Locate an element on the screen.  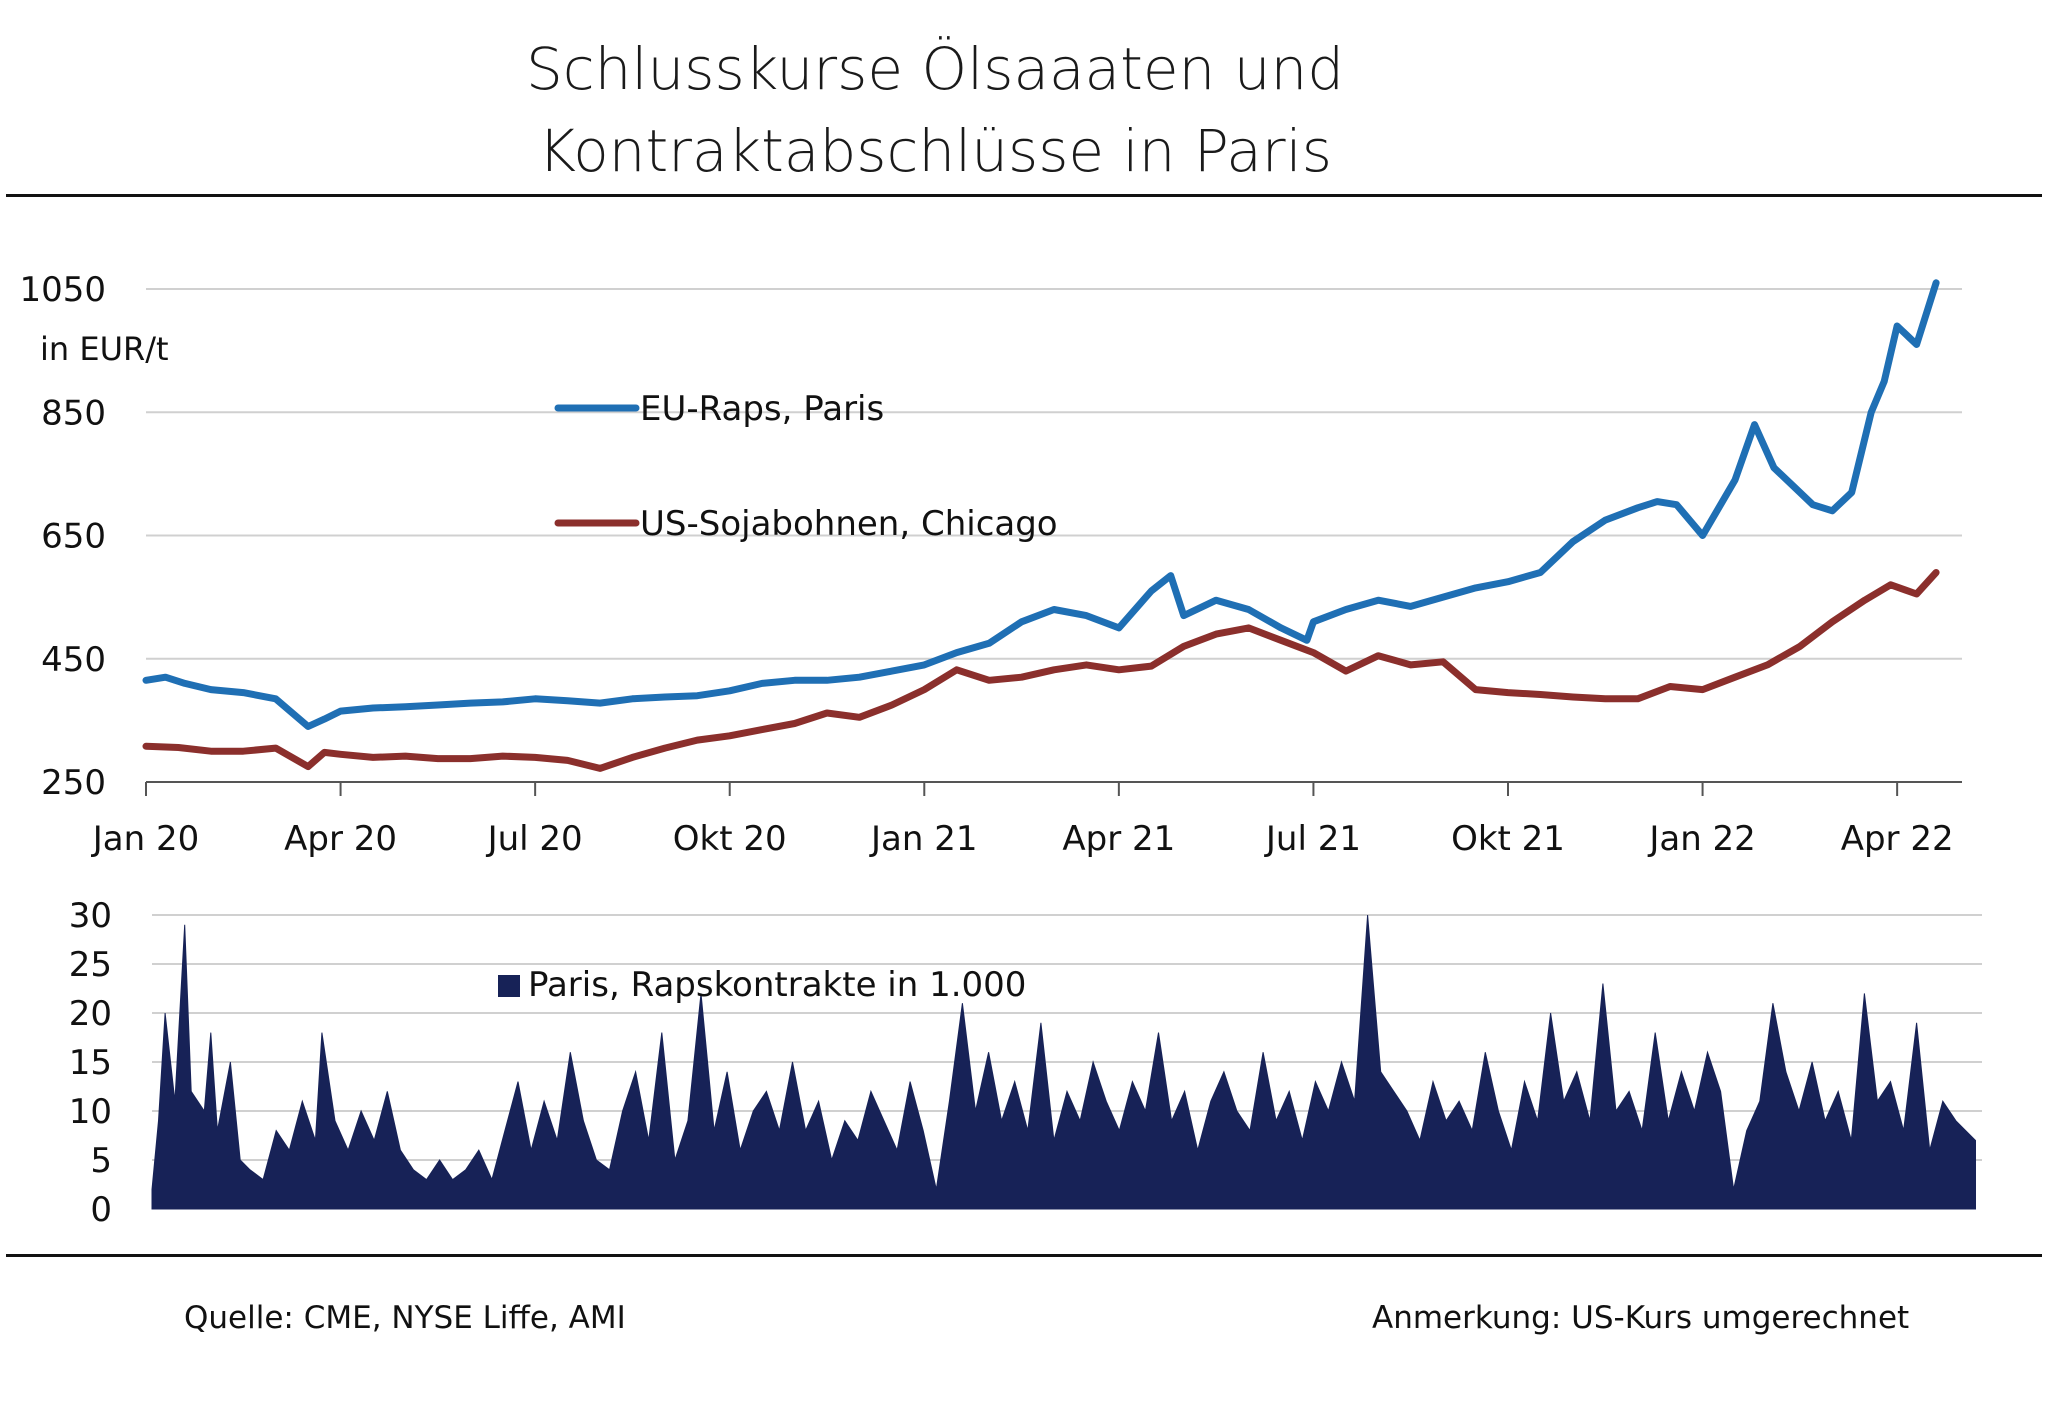
price-x-tick-label: Jan 22 is located at coordinates (1701, 839).